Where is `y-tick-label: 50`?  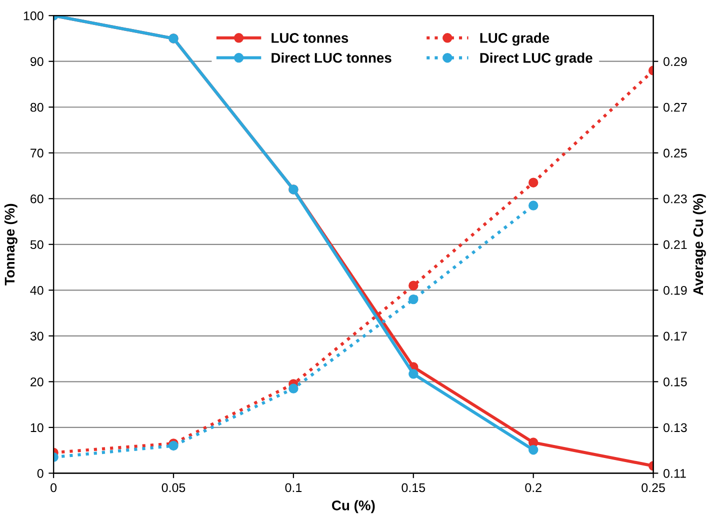 y-tick-label: 50 is located at coordinates (37, 245).